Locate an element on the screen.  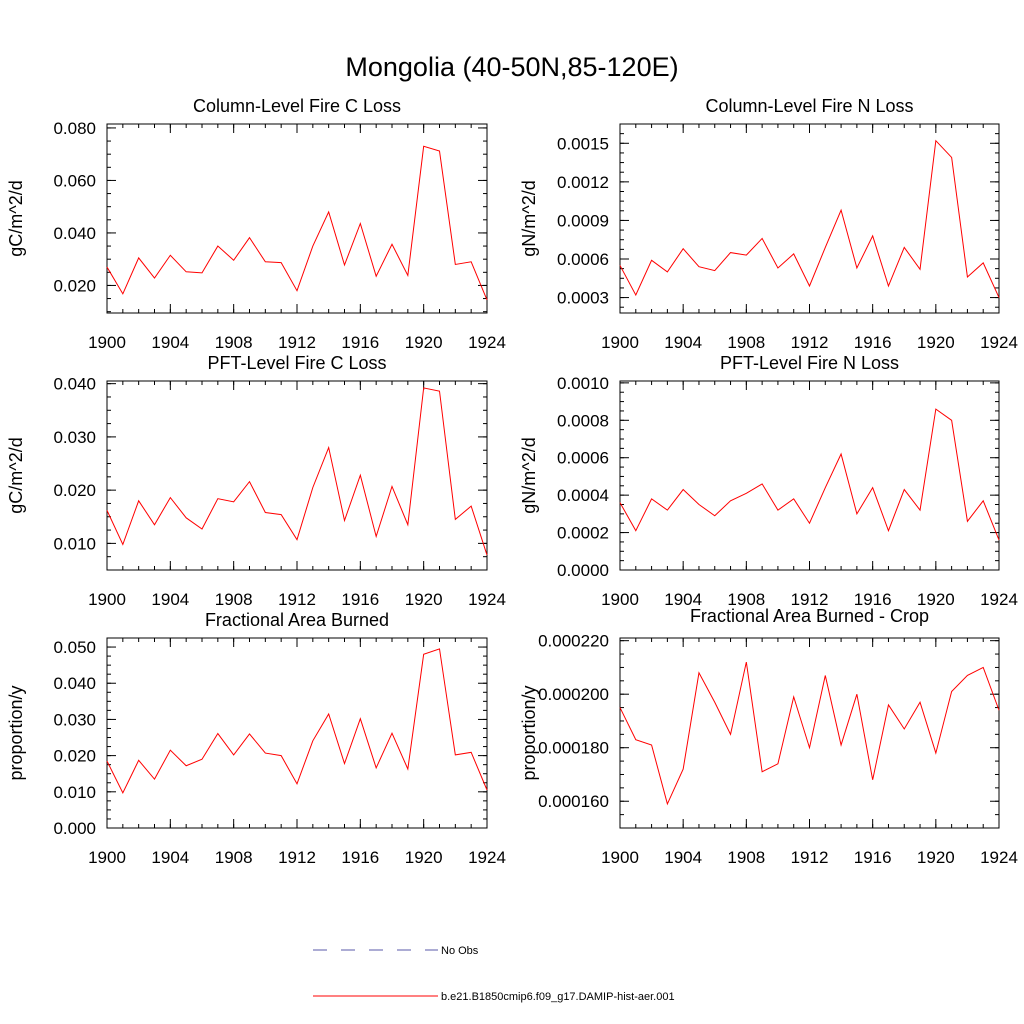
y-tick-label: 0.0008 is located at coordinates (583, 420).